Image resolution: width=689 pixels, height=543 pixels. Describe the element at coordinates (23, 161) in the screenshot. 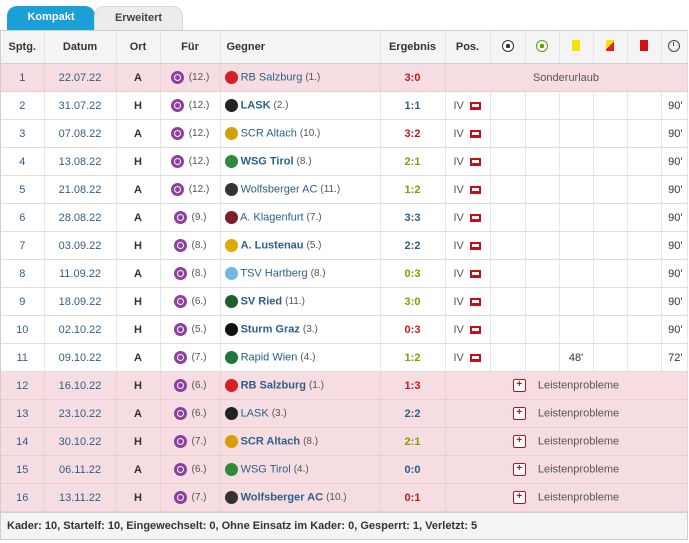

I see `cell-spieltag: 4` at that location.